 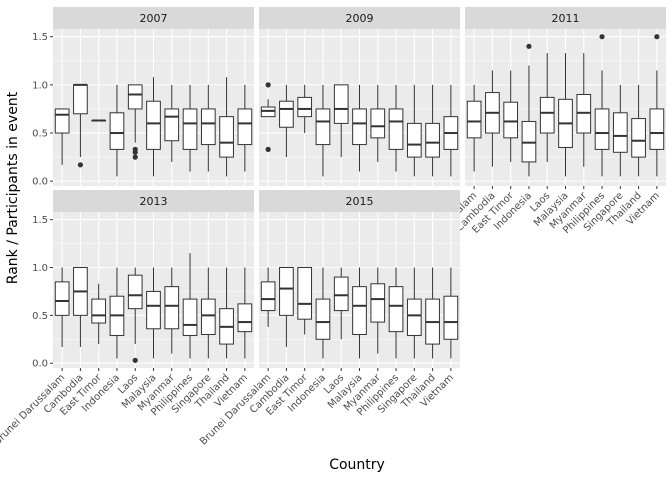 I want to click on y-tick-label: 1.0, so click(x=40, y=268).